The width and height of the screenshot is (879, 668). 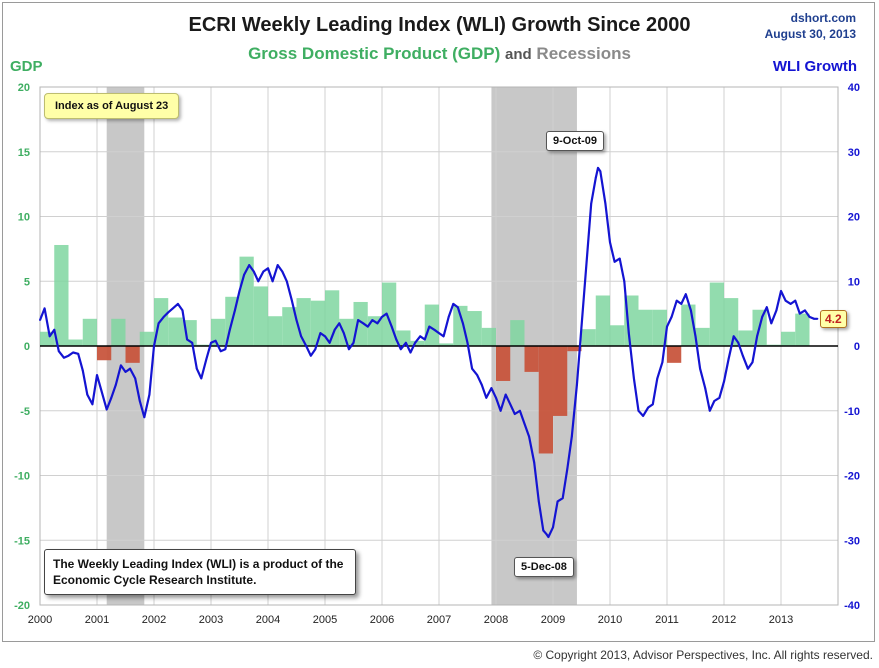 What do you see at coordinates (553, 620) in the screenshot?
I see `x-tick-label: 2009` at bounding box center [553, 620].